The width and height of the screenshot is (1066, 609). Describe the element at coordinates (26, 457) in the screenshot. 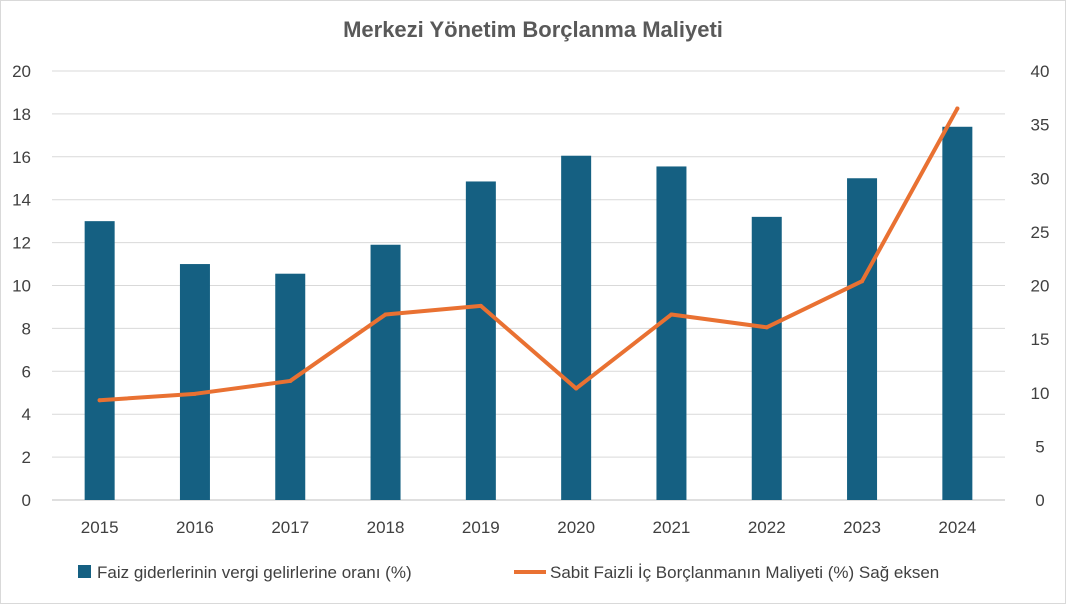

I see `left-tick-label: 2` at that location.